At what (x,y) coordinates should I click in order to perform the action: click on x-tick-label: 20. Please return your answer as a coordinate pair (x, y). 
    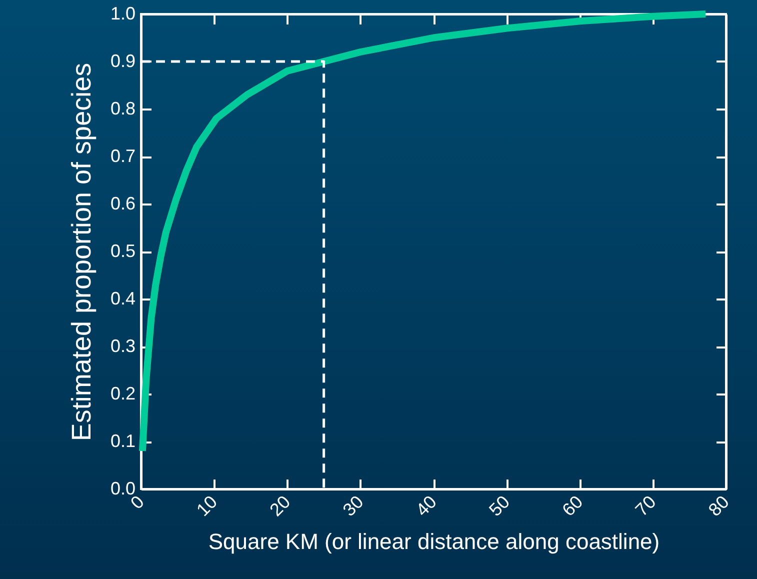
    Looking at the image, I should click on (280, 506).